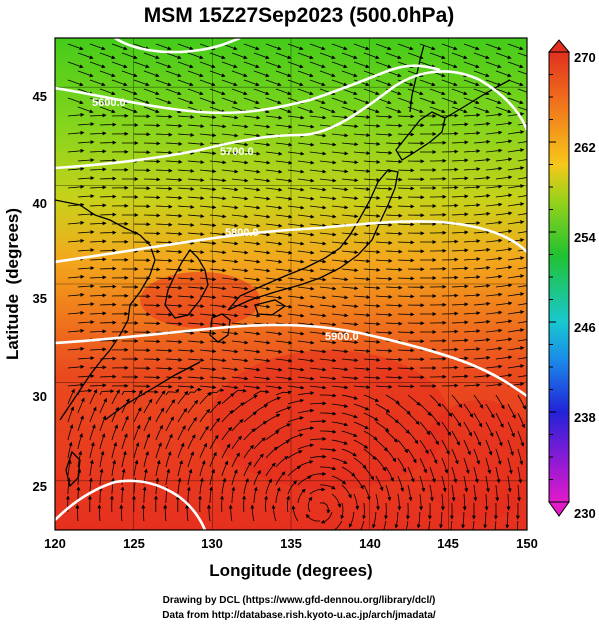 The height and width of the screenshot is (630, 599). I want to click on x-axis-title: Longitude (degrees), so click(290, 570).